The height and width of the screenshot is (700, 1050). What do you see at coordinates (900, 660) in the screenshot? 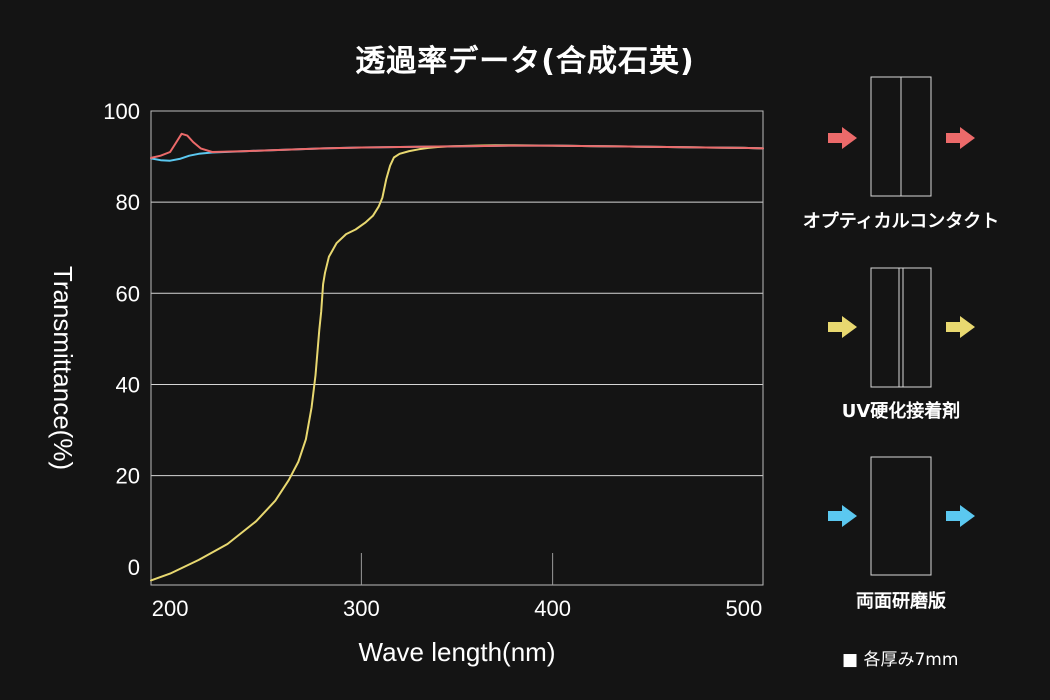
I see `footnote: ■ 各厚み7mm` at bounding box center [900, 660].